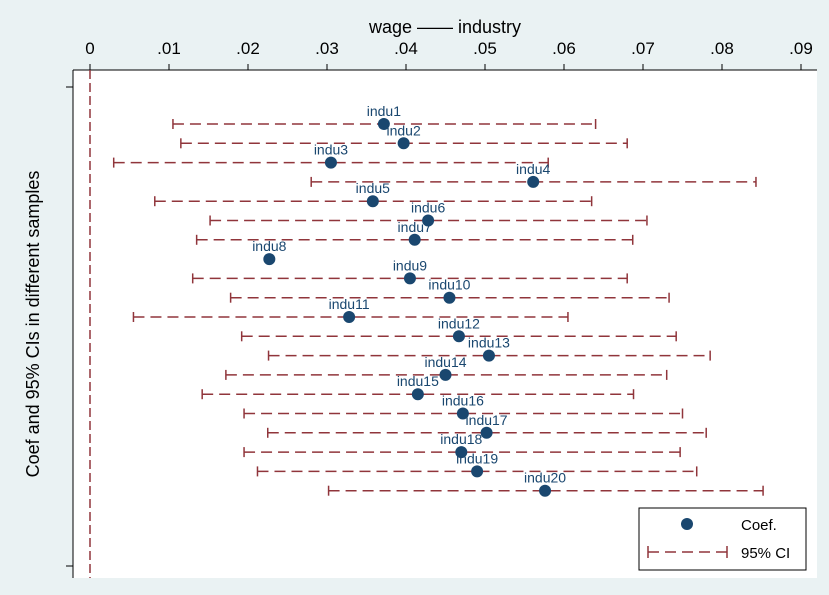 The image size is (829, 595). Describe the element at coordinates (643, 48) in the screenshot. I see `x-tick-label: .07` at that location.